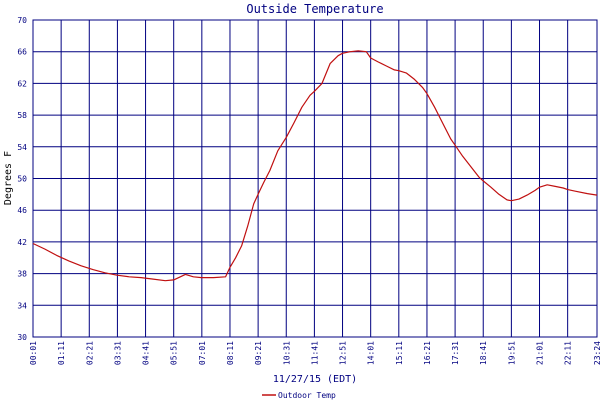 The width and height of the screenshot is (600, 404). What do you see at coordinates (33, 353) in the screenshot?
I see `x-tick-label: 00:01` at bounding box center [33, 353].